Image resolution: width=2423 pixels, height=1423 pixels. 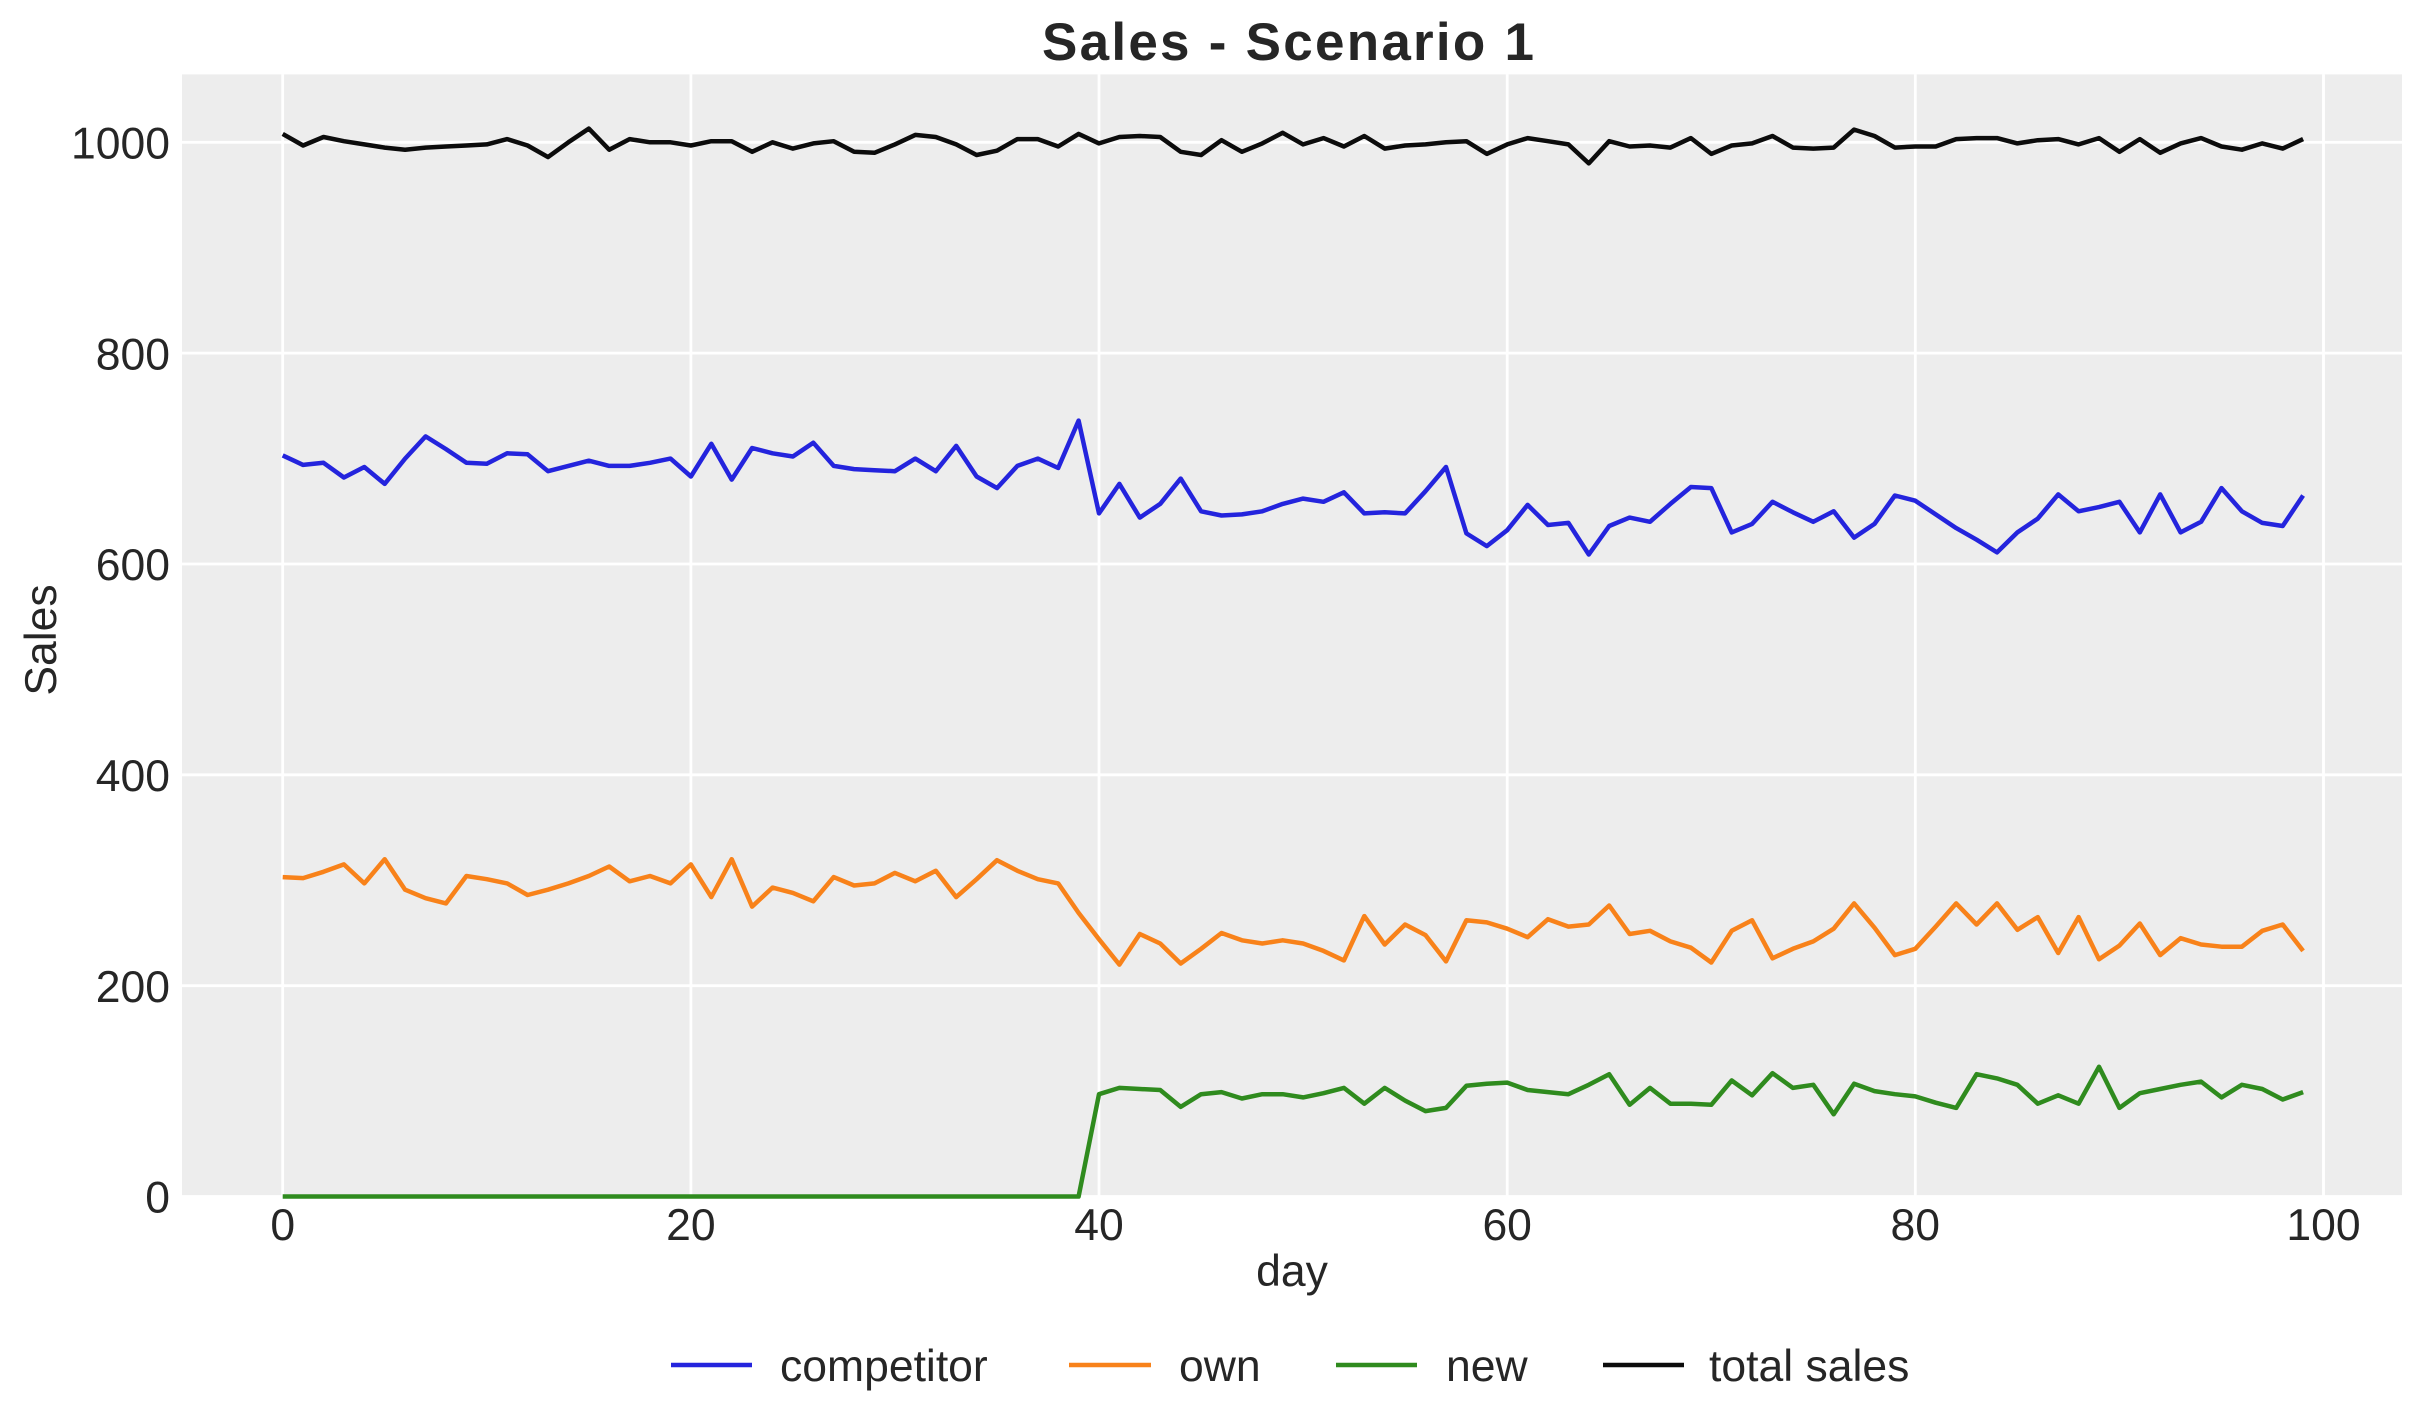 I want to click on svg-text: 600, so click(x=133, y=565).